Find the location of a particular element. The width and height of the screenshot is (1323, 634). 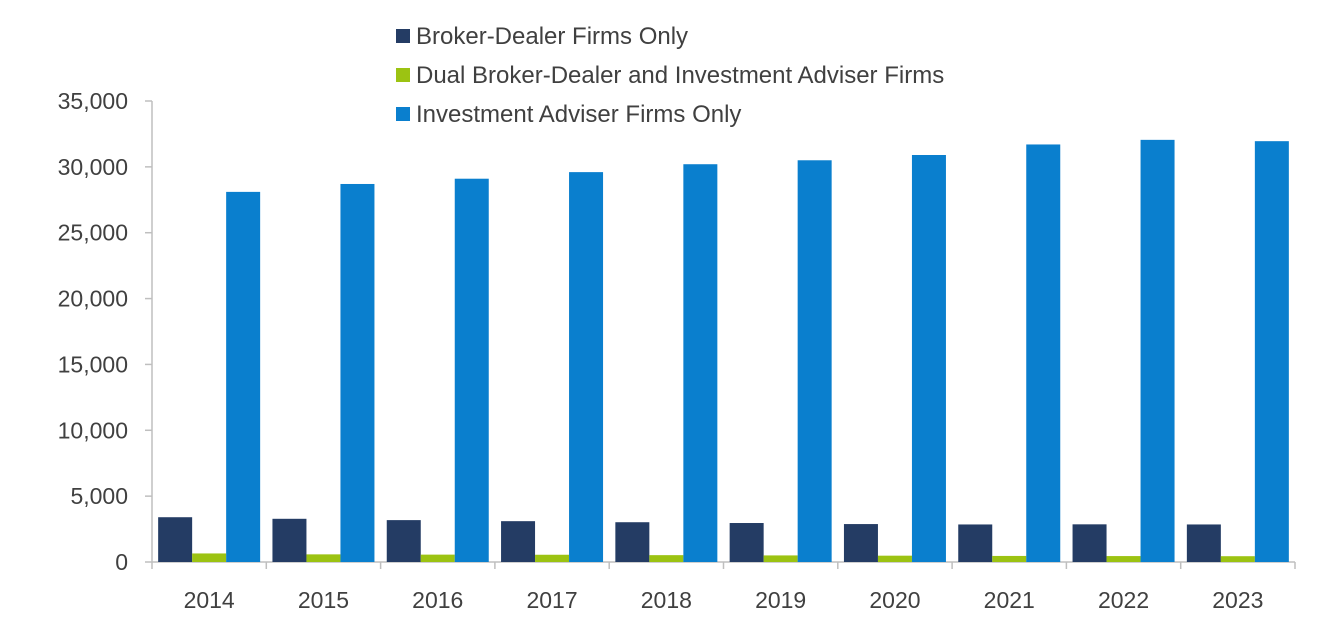

legend-label: Investment Adviser Firms Only is located at coordinates (578, 114).